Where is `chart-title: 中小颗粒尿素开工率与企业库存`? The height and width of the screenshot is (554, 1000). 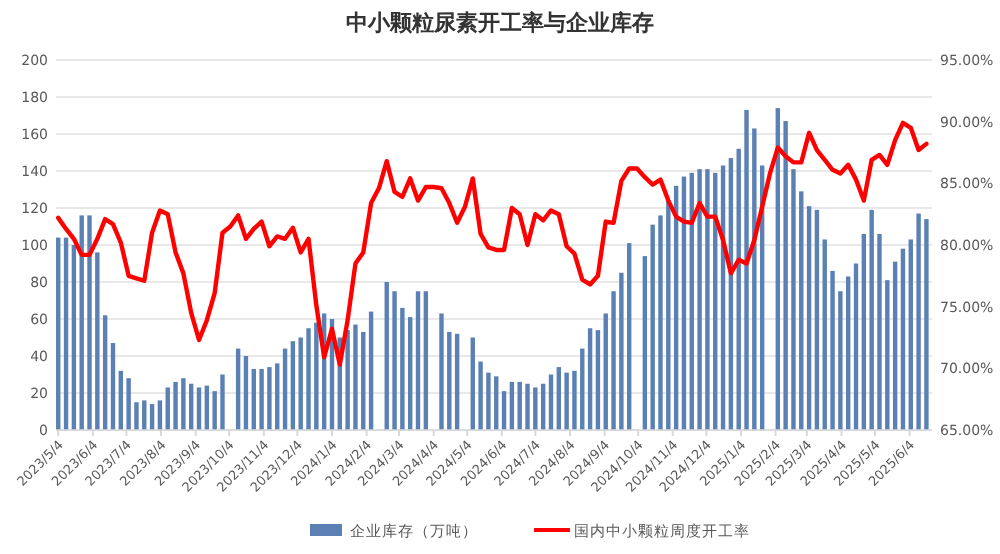 chart-title: 中小颗粒尿素开工率与企业库存 is located at coordinates (500, 23).